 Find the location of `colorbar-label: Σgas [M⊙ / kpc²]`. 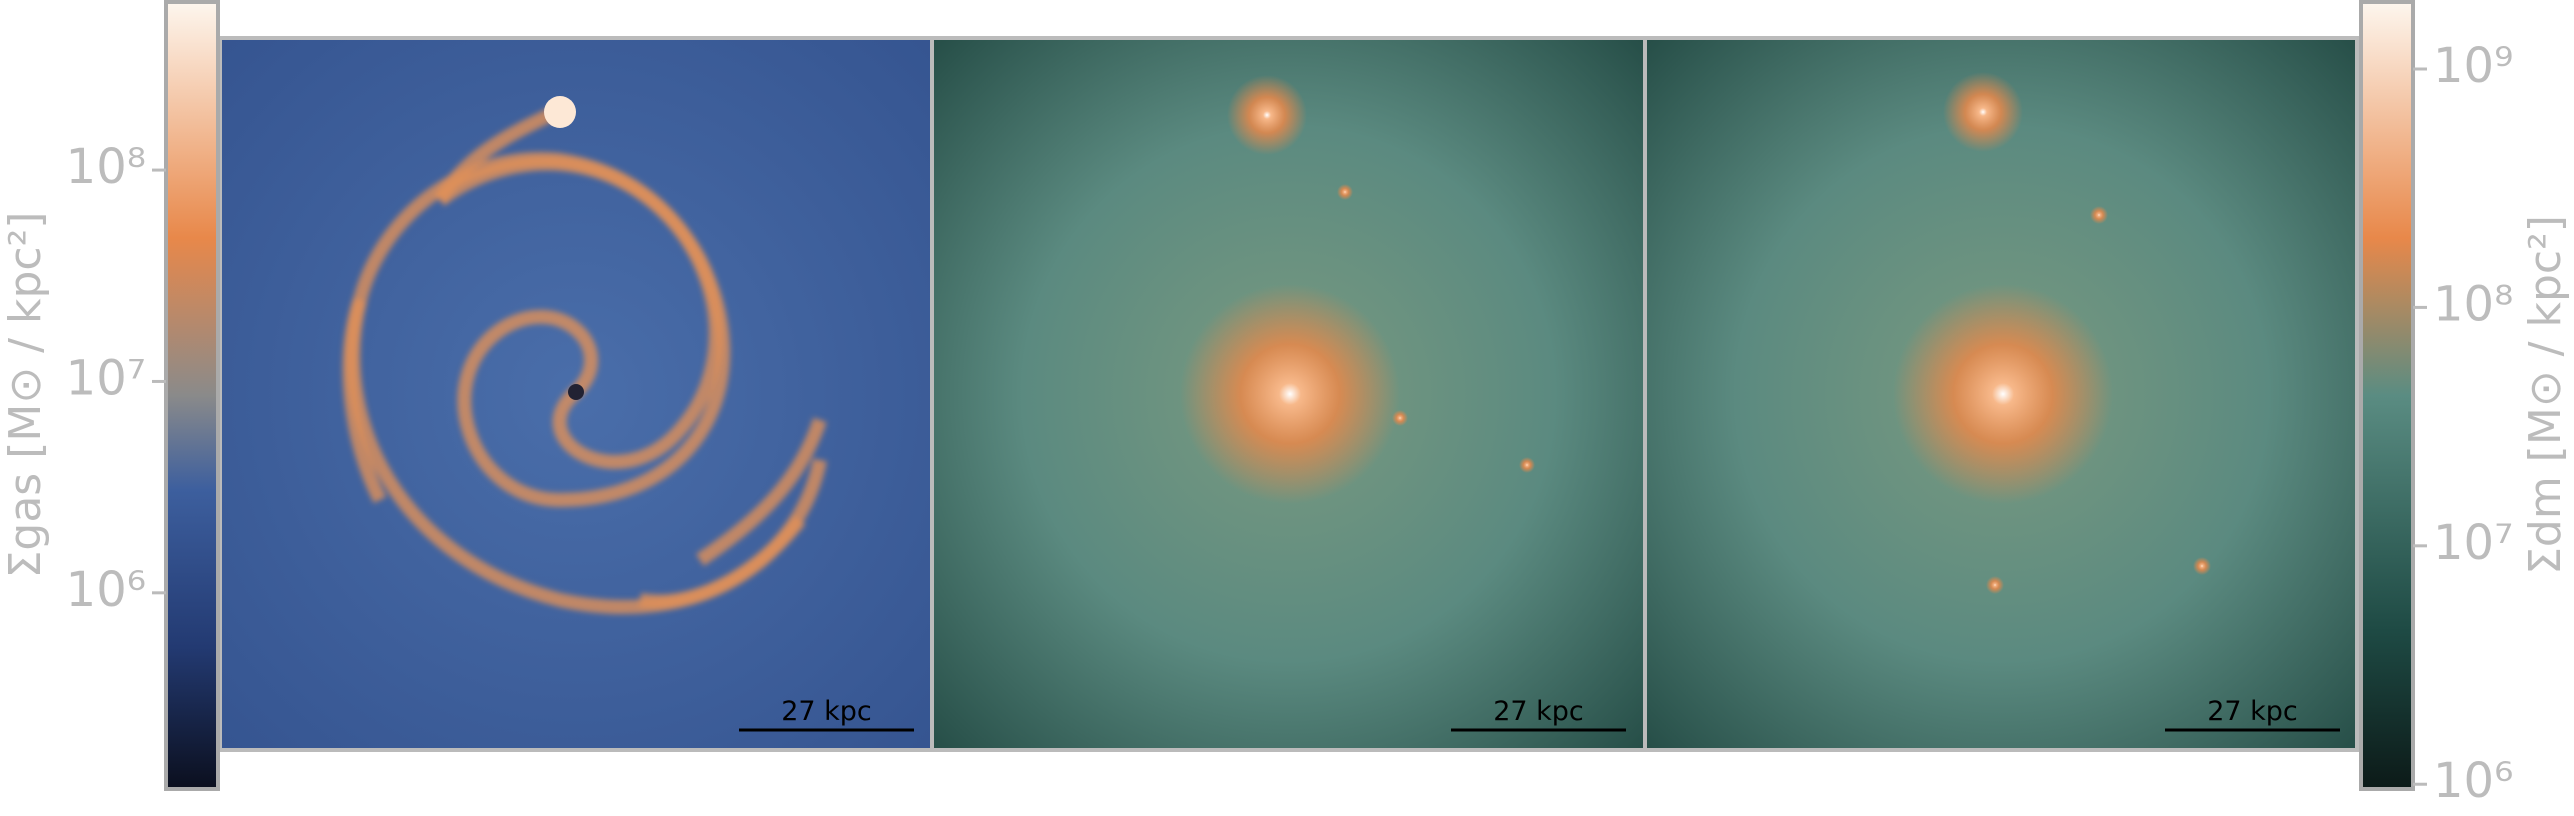

colorbar-label: Σgas [M⊙ / kpc²] is located at coordinates (25, 395).